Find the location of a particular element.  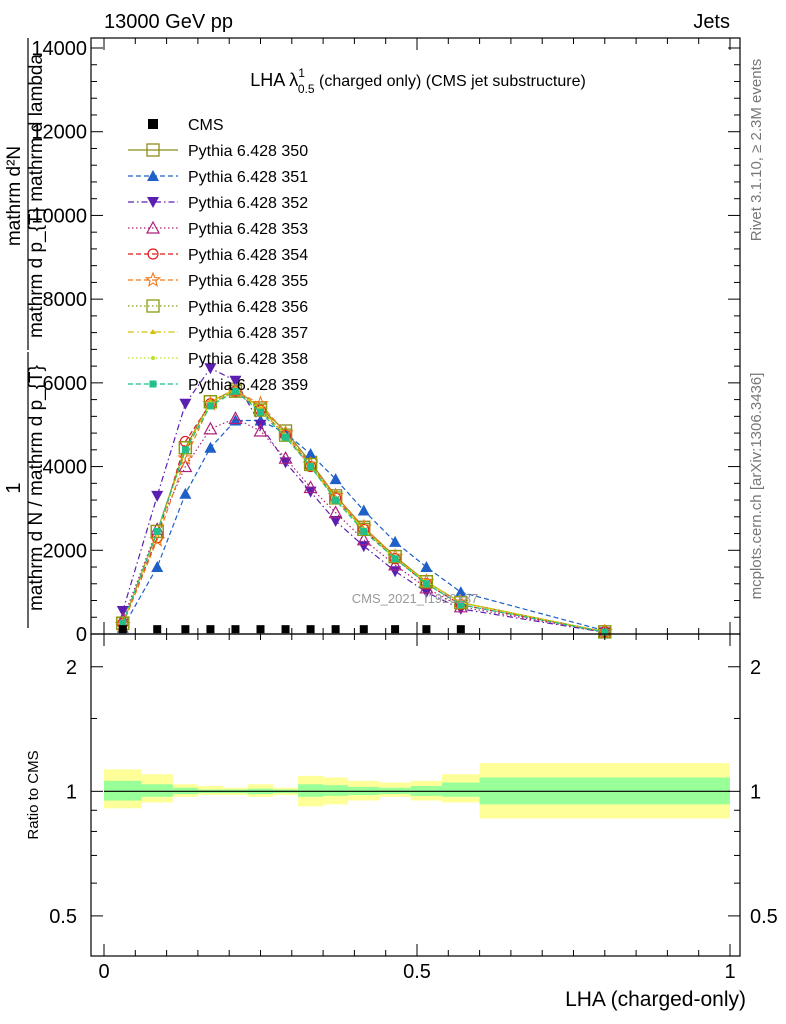

legend-item: Pythia 6.428 353 is located at coordinates (218, 229).